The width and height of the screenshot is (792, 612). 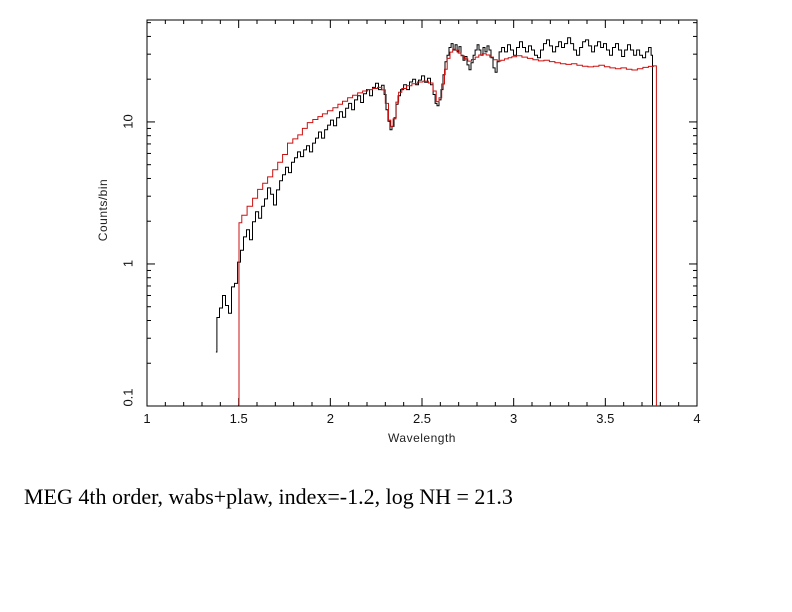 I want to click on y-tick-label: 10, so click(x=128, y=121).